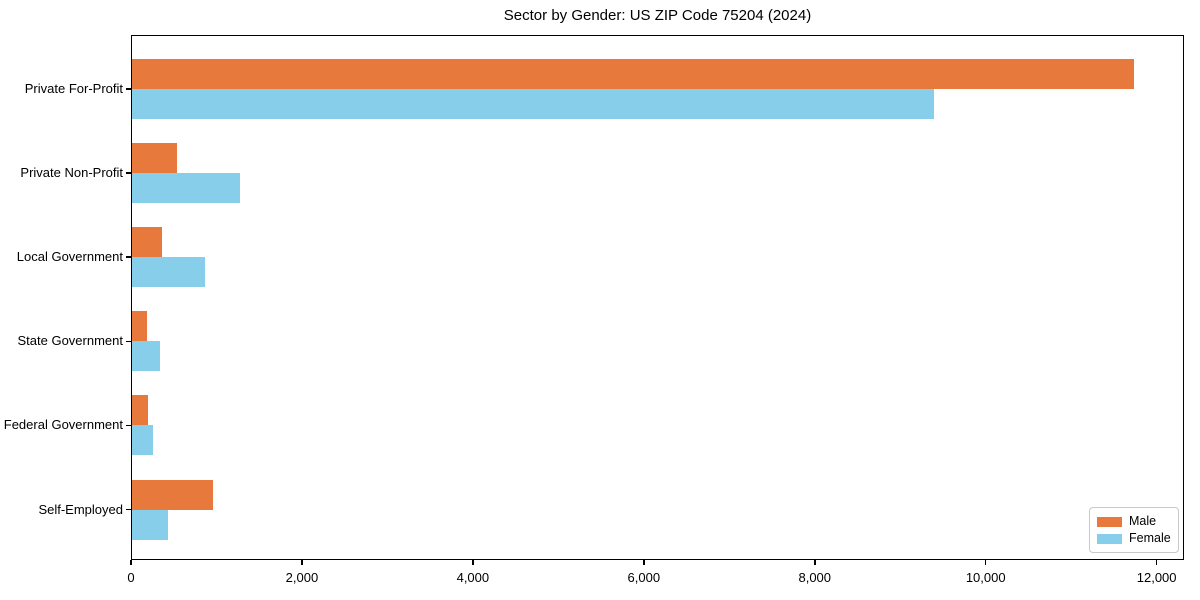  What do you see at coordinates (644, 577) in the screenshot?
I see `x-tick-label: 6,000` at bounding box center [644, 577].